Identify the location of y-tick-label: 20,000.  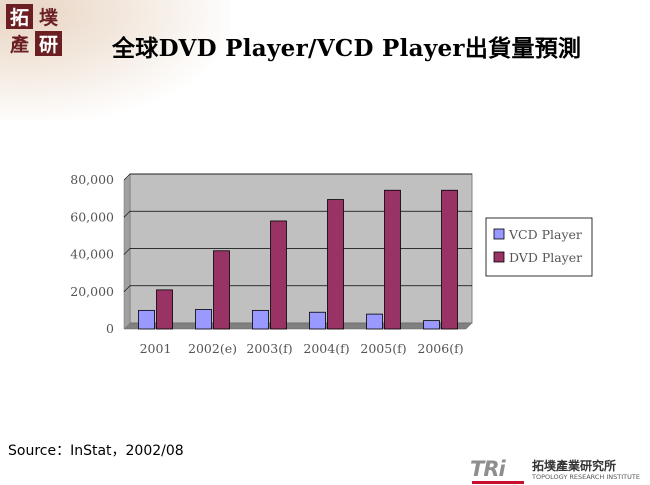
(92, 291).